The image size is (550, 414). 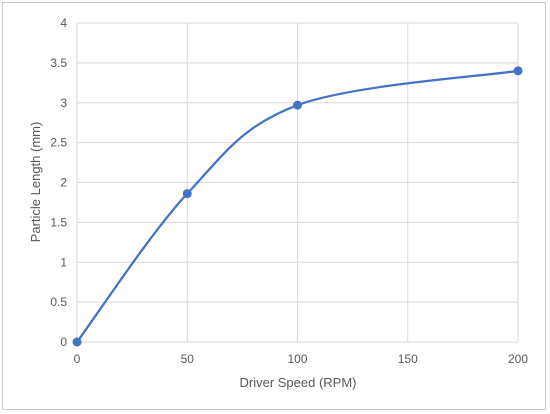 What do you see at coordinates (58, 222) in the screenshot?
I see `y-tick-label: 1.5` at bounding box center [58, 222].